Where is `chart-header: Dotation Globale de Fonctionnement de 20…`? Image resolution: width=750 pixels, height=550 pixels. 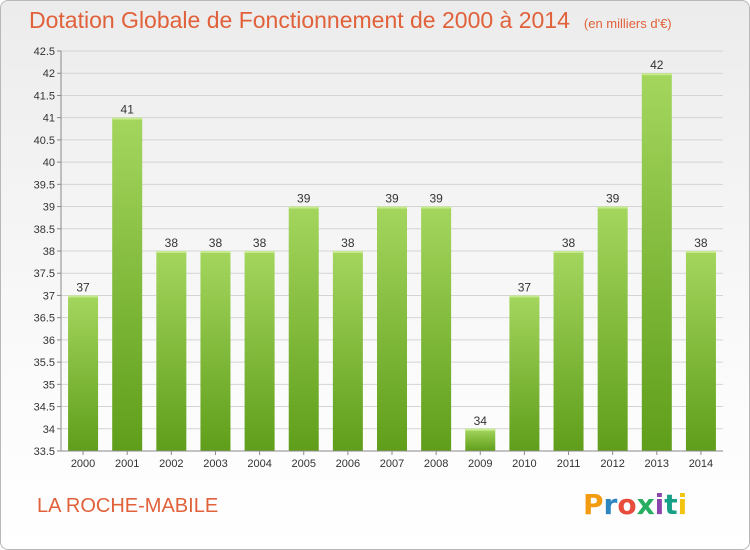
chart-header: Dotation Globale de Fonctionnement de 20… is located at coordinates (350, 20).